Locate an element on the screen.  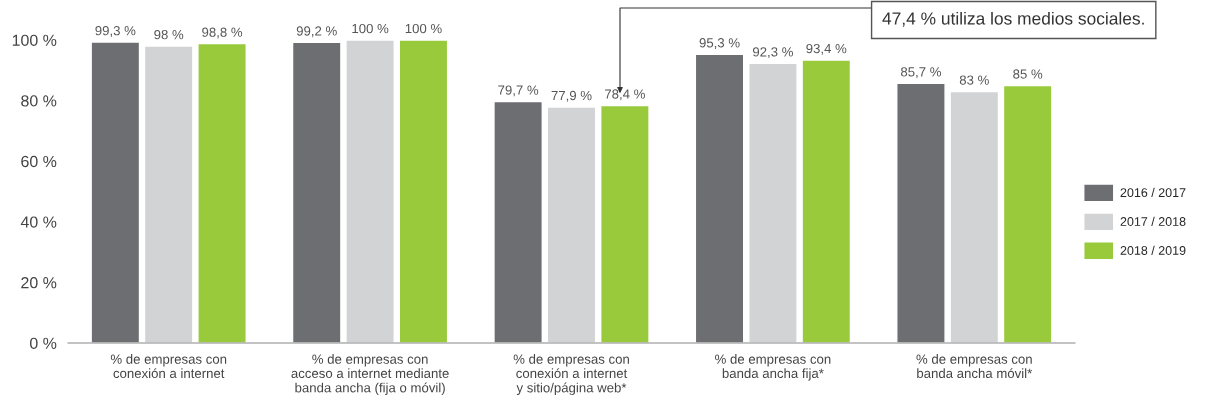
legend-label: 2018 / 2019 is located at coordinates (1153, 250).